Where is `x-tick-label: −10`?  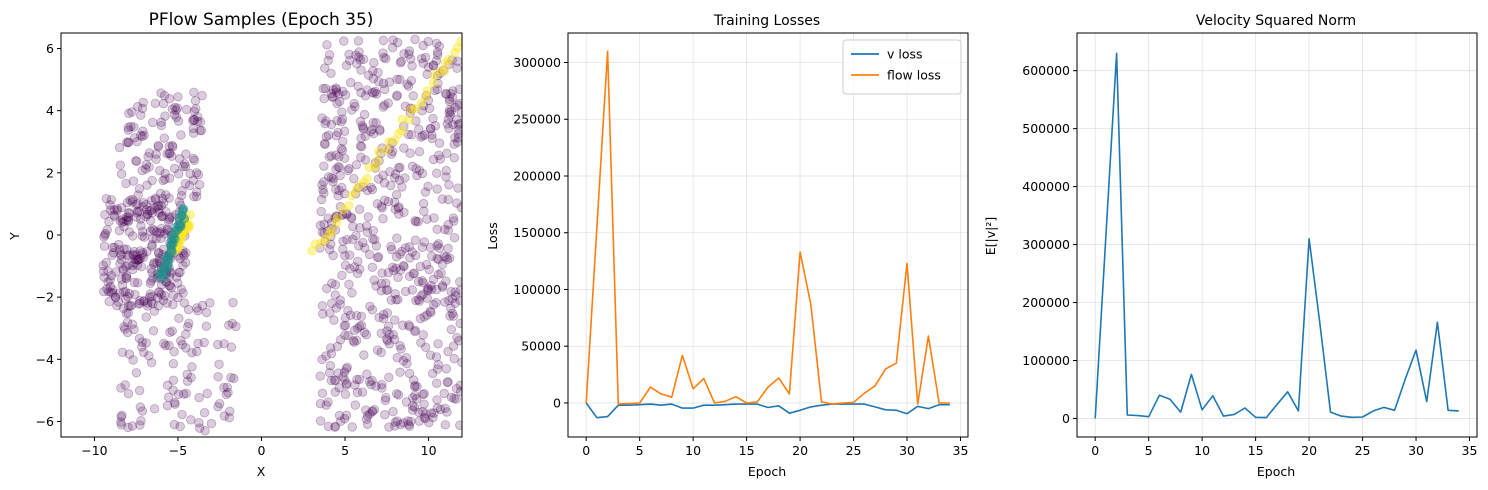 x-tick-label: −10 is located at coordinates (94, 450).